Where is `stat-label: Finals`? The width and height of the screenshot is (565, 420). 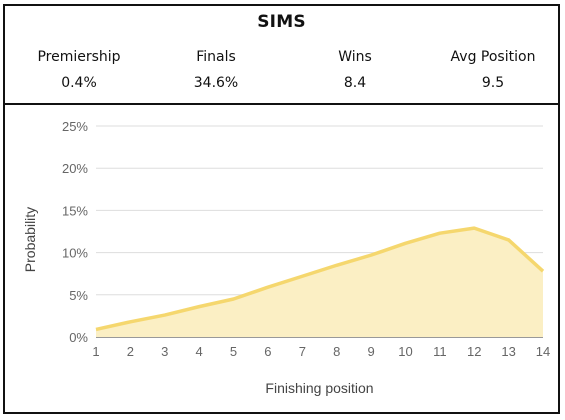 stat-label: Finals is located at coordinates (216, 57).